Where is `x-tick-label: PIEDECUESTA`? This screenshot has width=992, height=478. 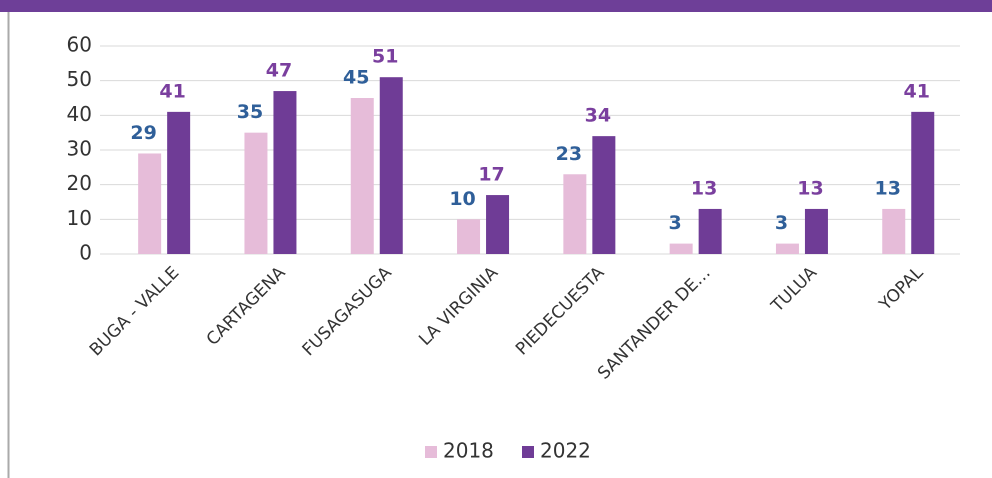
x-tick-label: PIEDECUESTA is located at coordinates (560, 311).